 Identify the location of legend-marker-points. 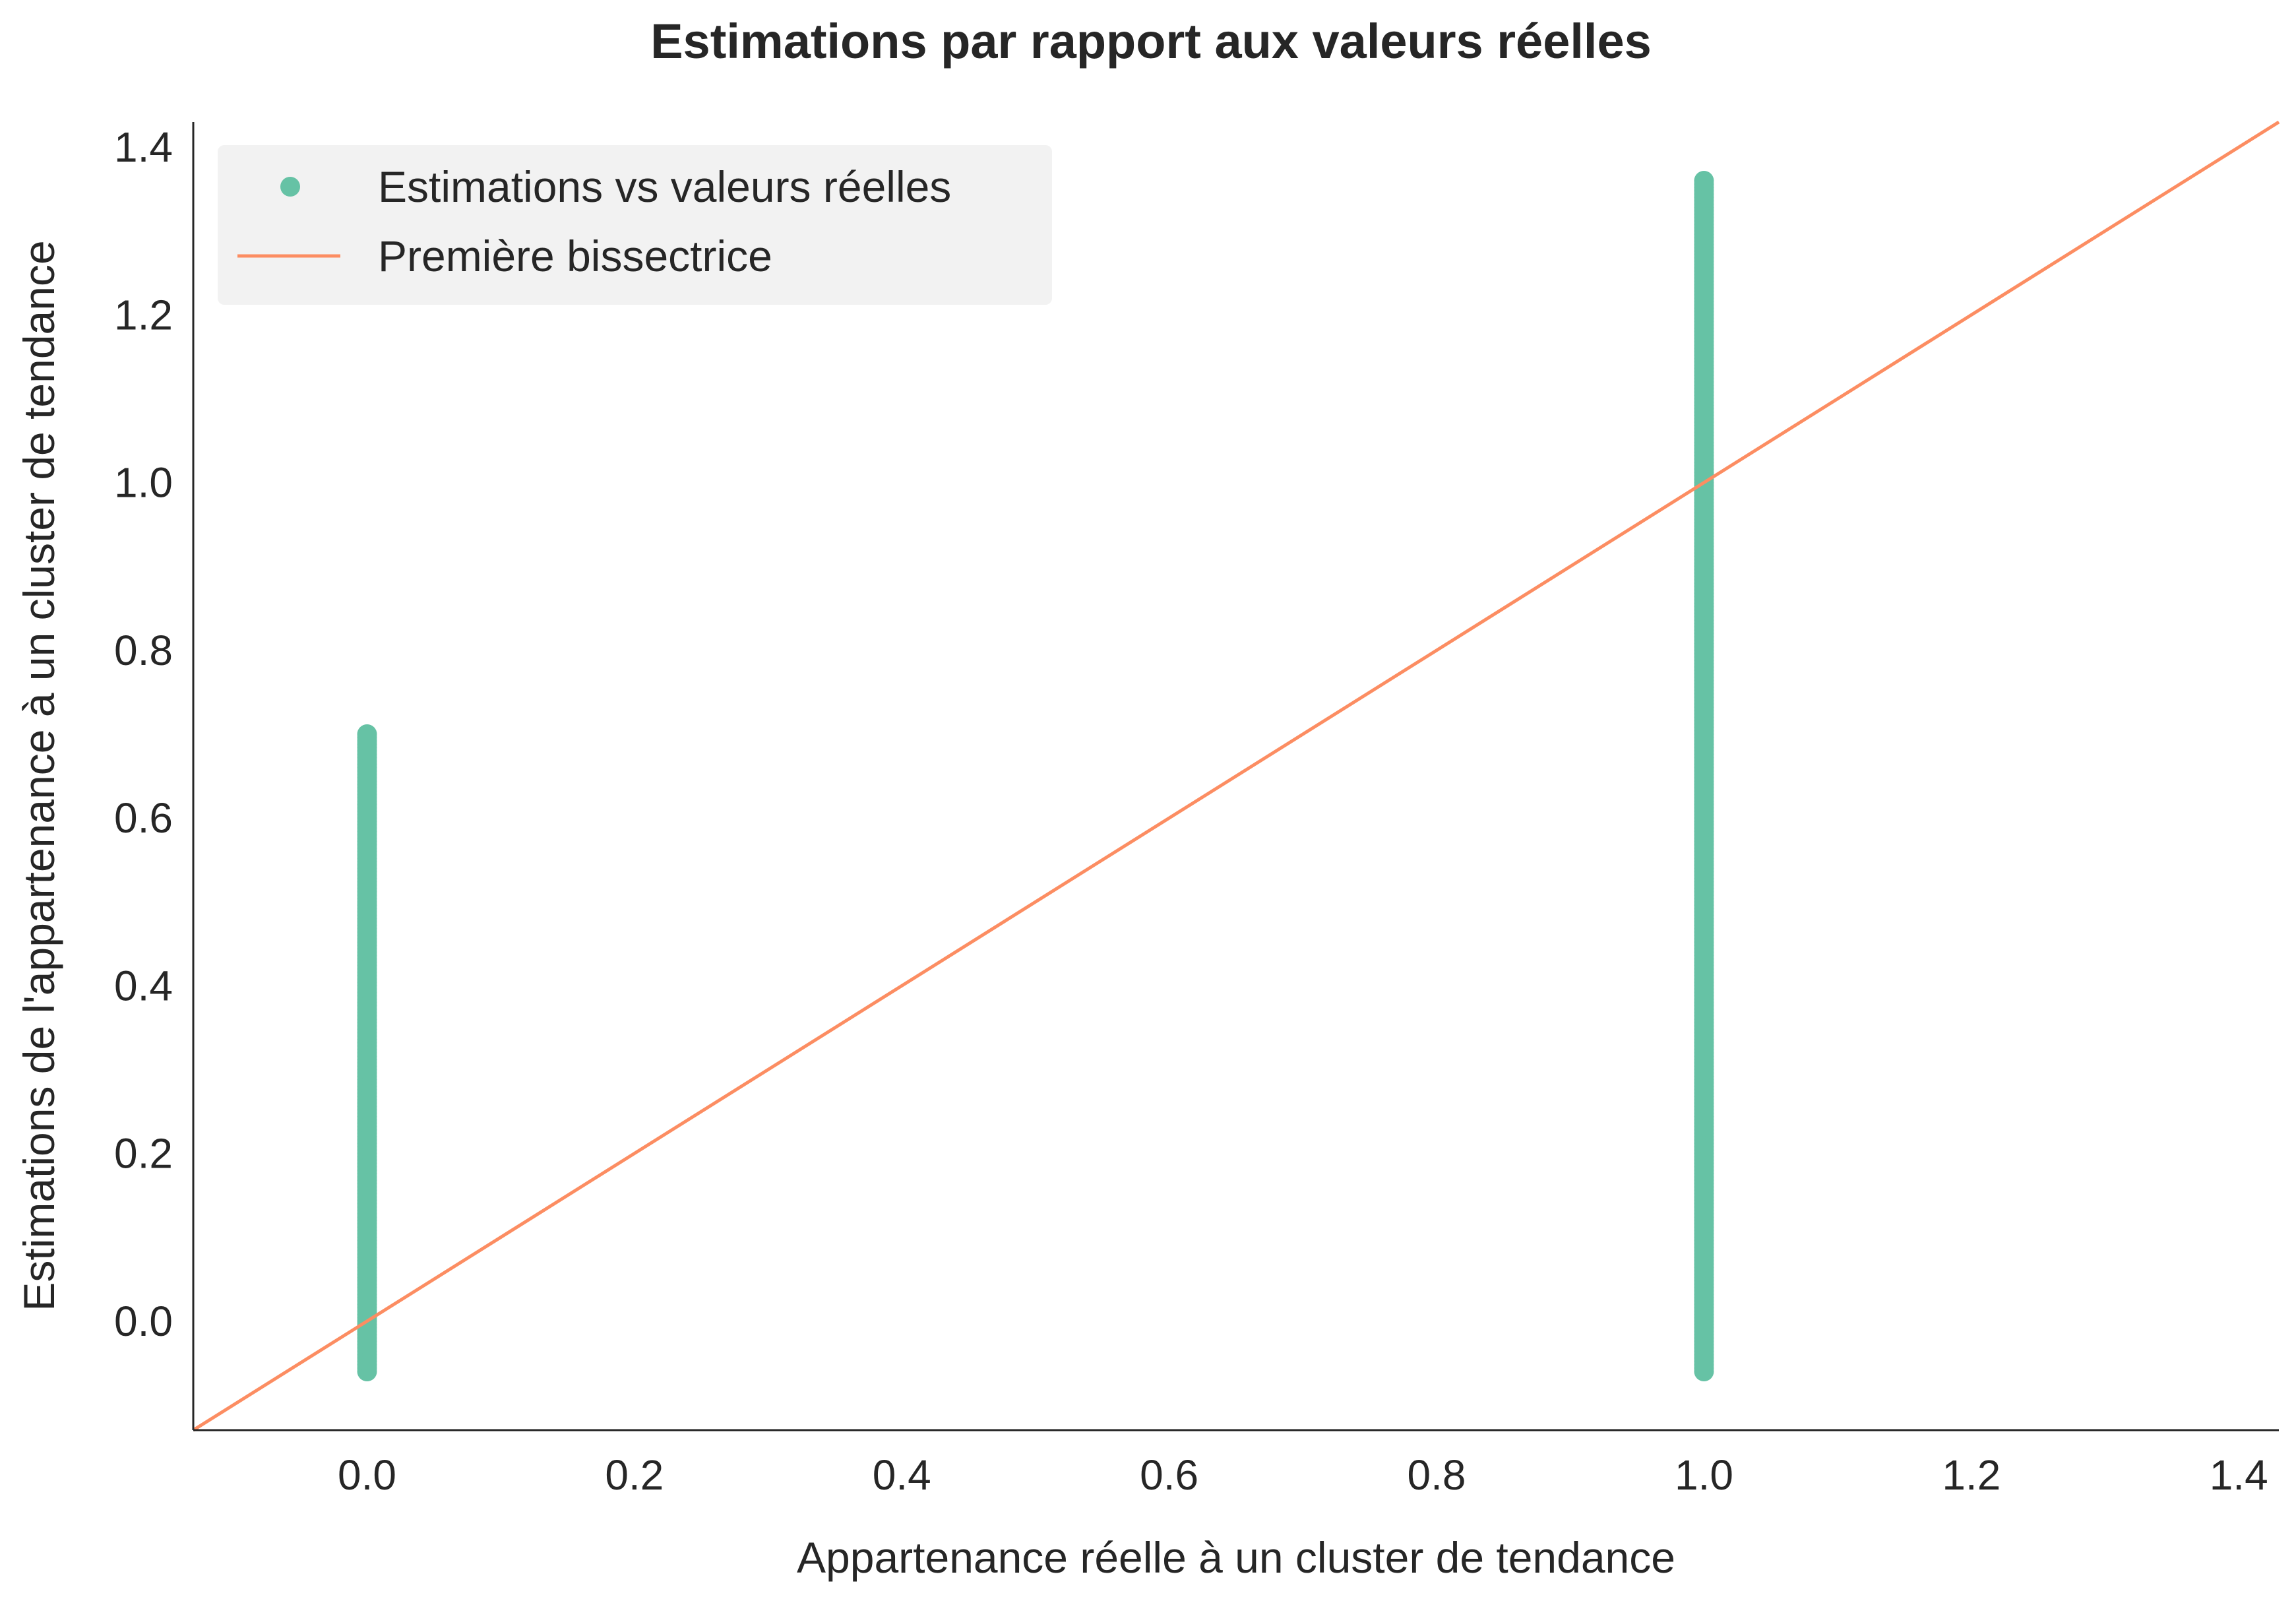
(290, 187).